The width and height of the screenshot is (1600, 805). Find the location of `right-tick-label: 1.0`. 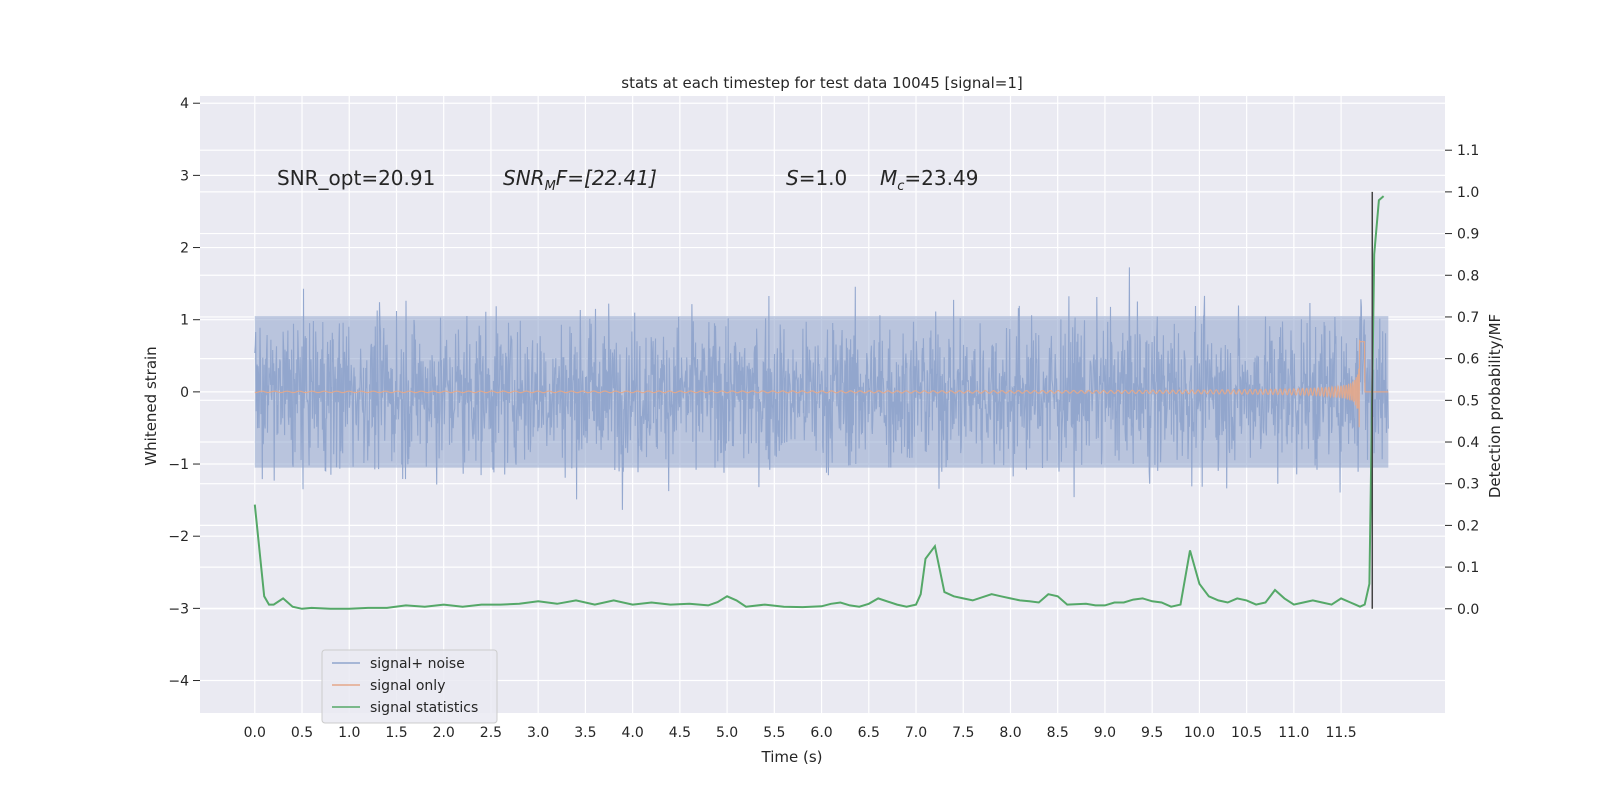

right-tick-label: 1.0 is located at coordinates (1468, 193).